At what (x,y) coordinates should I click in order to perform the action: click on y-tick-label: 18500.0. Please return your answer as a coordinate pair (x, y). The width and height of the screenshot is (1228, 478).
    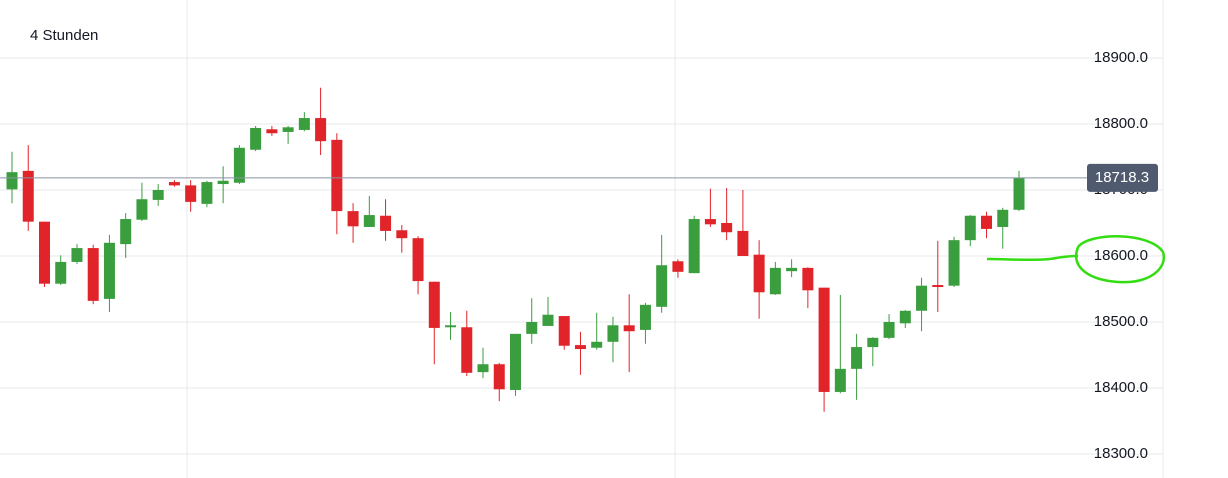
    Looking at the image, I should click on (1121, 321).